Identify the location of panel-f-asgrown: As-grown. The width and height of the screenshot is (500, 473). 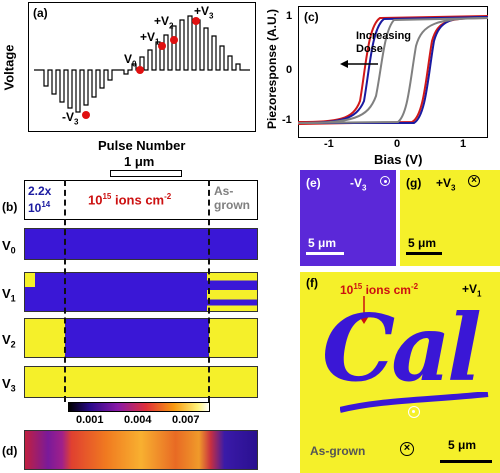
(338, 451).